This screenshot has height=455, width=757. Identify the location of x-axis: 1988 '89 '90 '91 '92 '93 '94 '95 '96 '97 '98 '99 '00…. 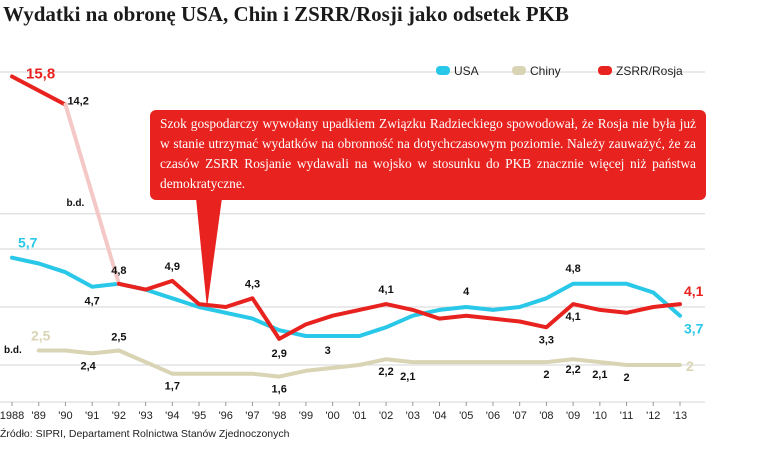
(343, 412).